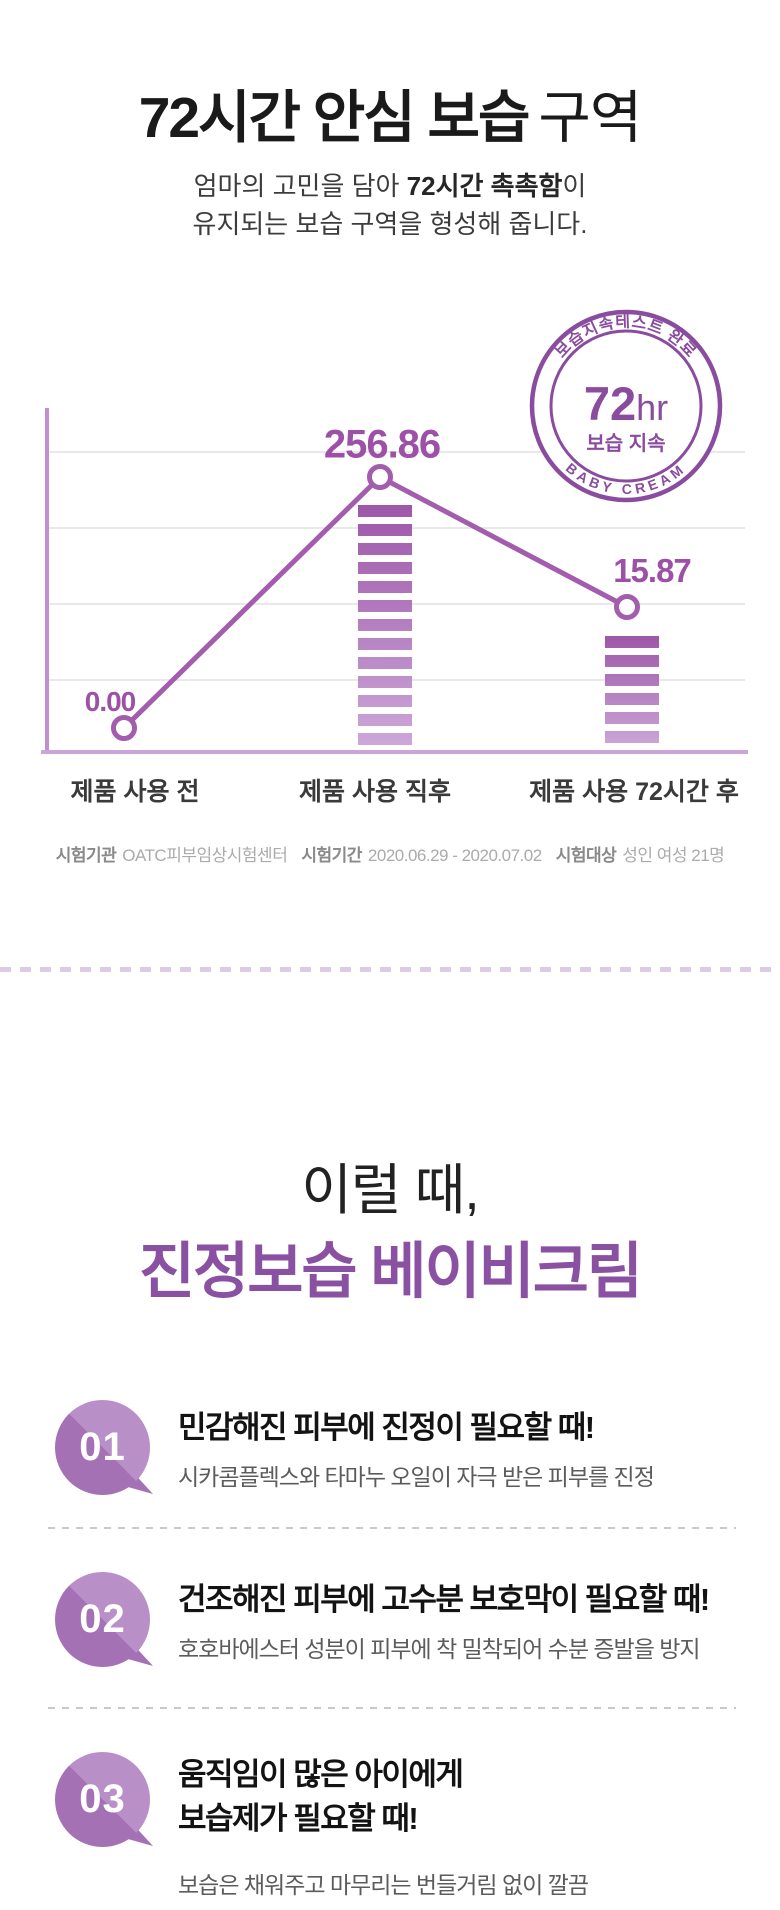 The width and height of the screenshot is (780, 1910). I want to click on item-03-title-line2: 보습제가 필요할 때!, so click(298, 1818).